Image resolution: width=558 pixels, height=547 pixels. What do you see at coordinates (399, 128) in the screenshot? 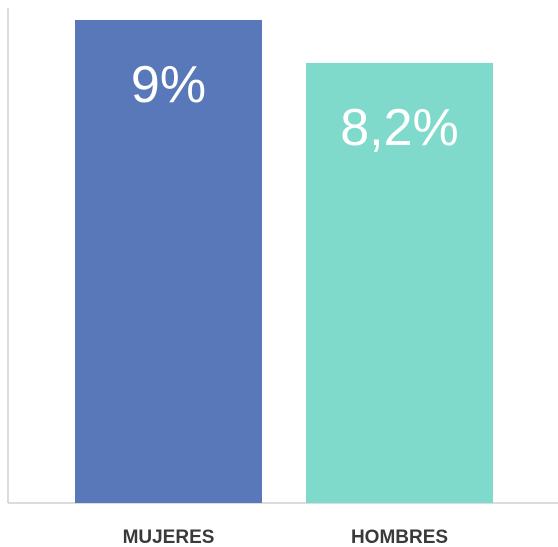
I see `value-label-hombres: 8,2%` at bounding box center [399, 128].